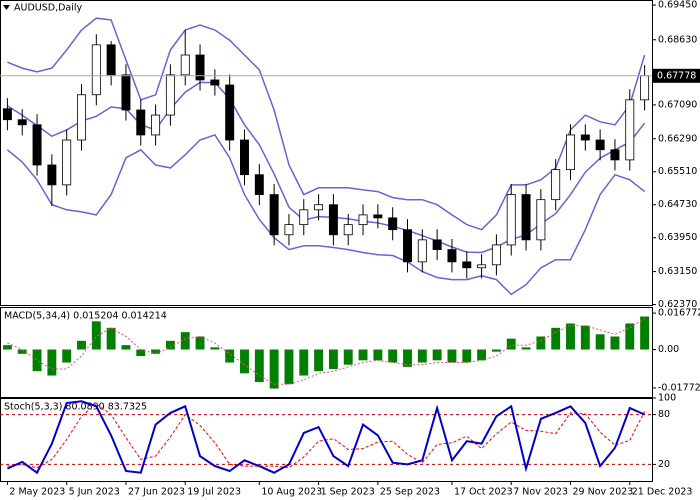  What do you see at coordinates (214, 492) in the screenshot?
I see `x-tick-label: 19 Jul 2023` at bounding box center [214, 492].